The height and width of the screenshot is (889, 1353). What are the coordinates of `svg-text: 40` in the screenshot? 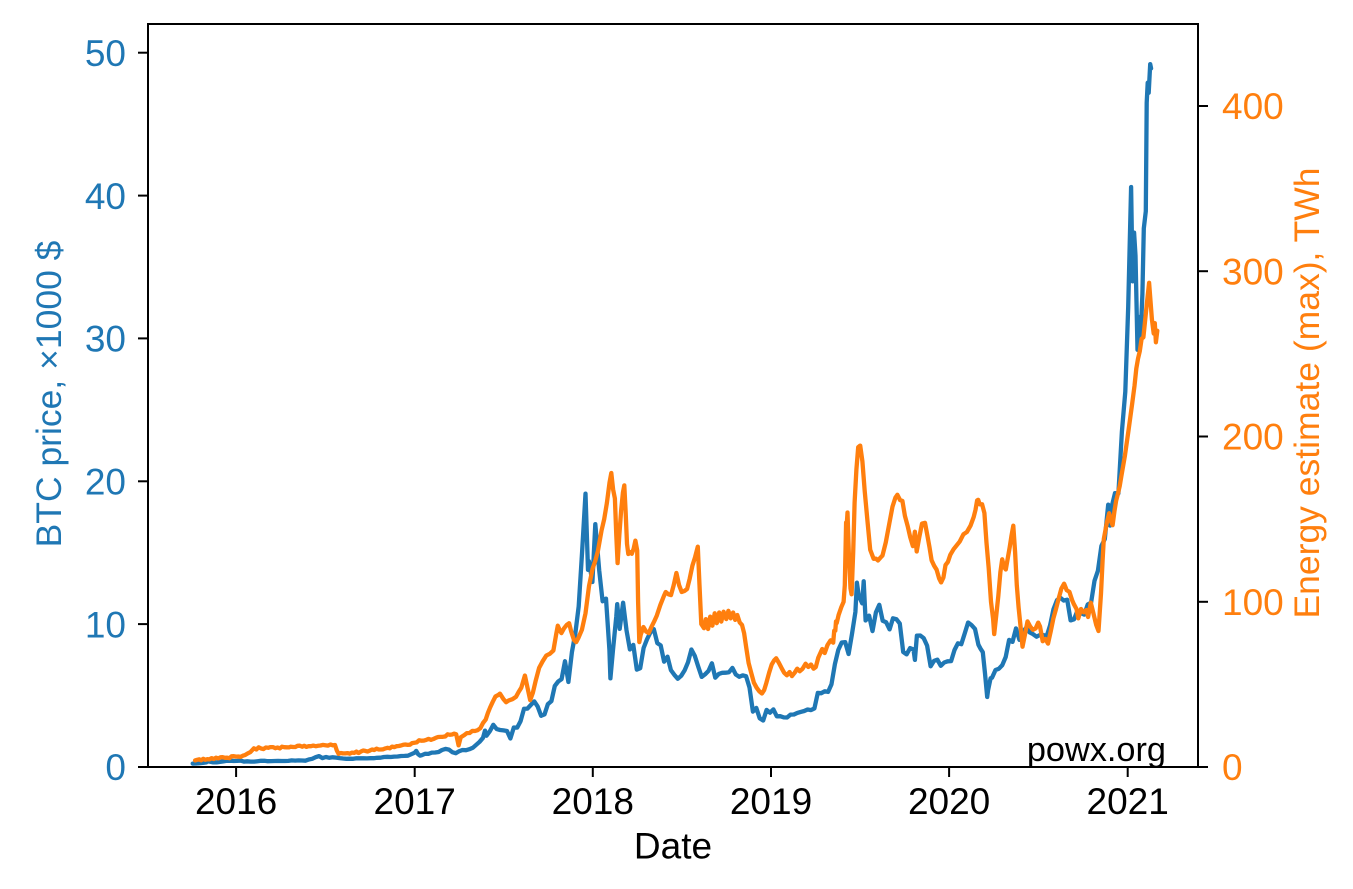 It's located at (105, 196).